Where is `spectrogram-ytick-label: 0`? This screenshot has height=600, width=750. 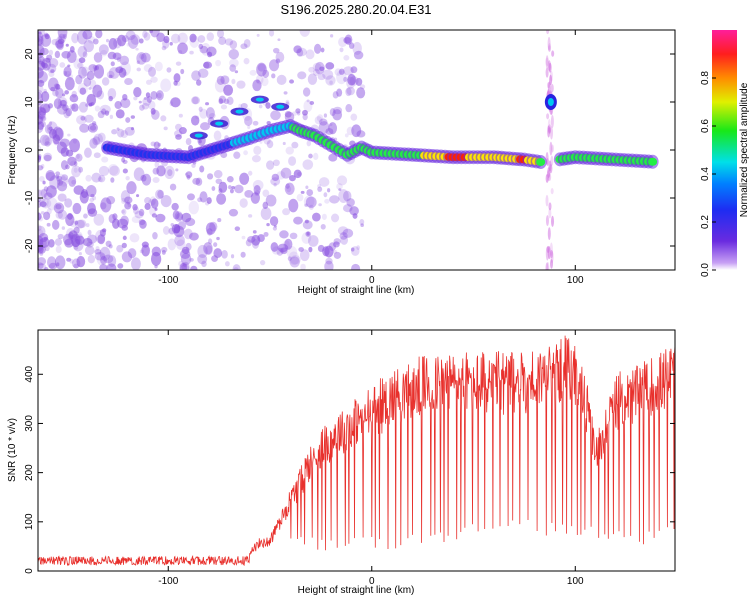 spectrogram-ytick-label: 0 is located at coordinates (29, 150).